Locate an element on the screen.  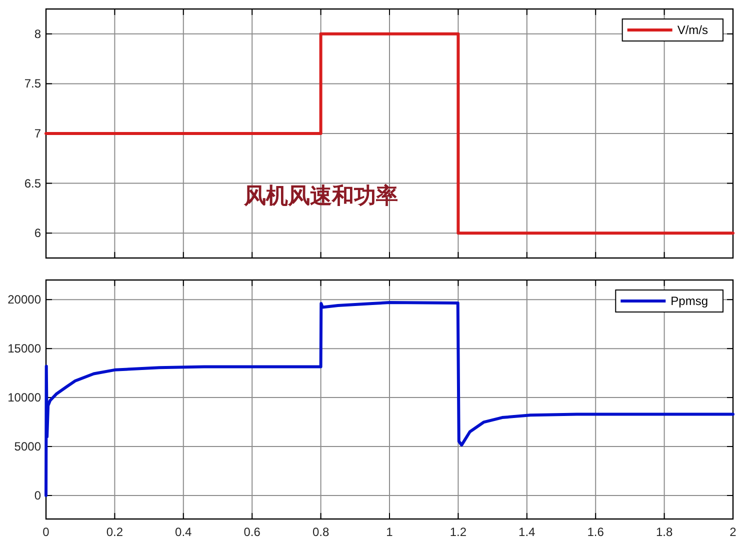
y-tick-label: 8 is located at coordinates (38, 33).